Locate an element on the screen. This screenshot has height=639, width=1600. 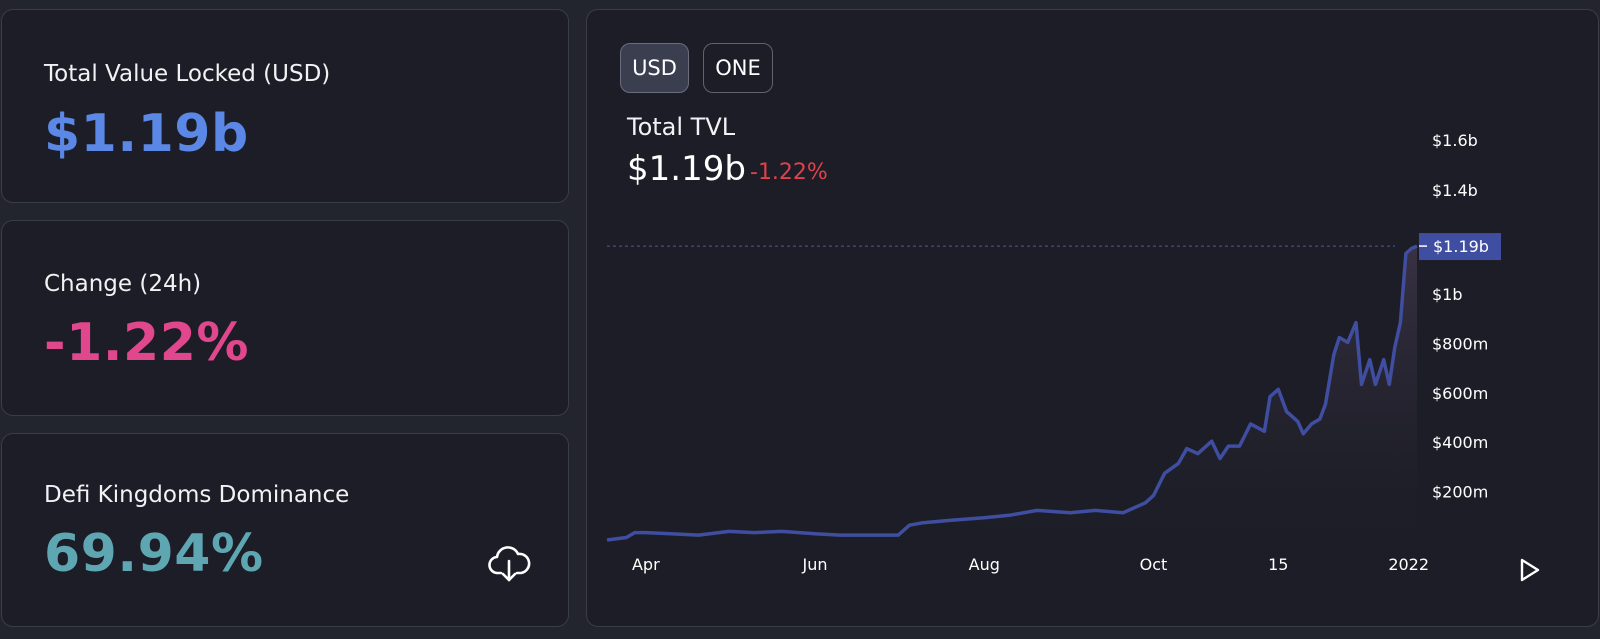
dominance-value: 69.94% is located at coordinates (154, 554).